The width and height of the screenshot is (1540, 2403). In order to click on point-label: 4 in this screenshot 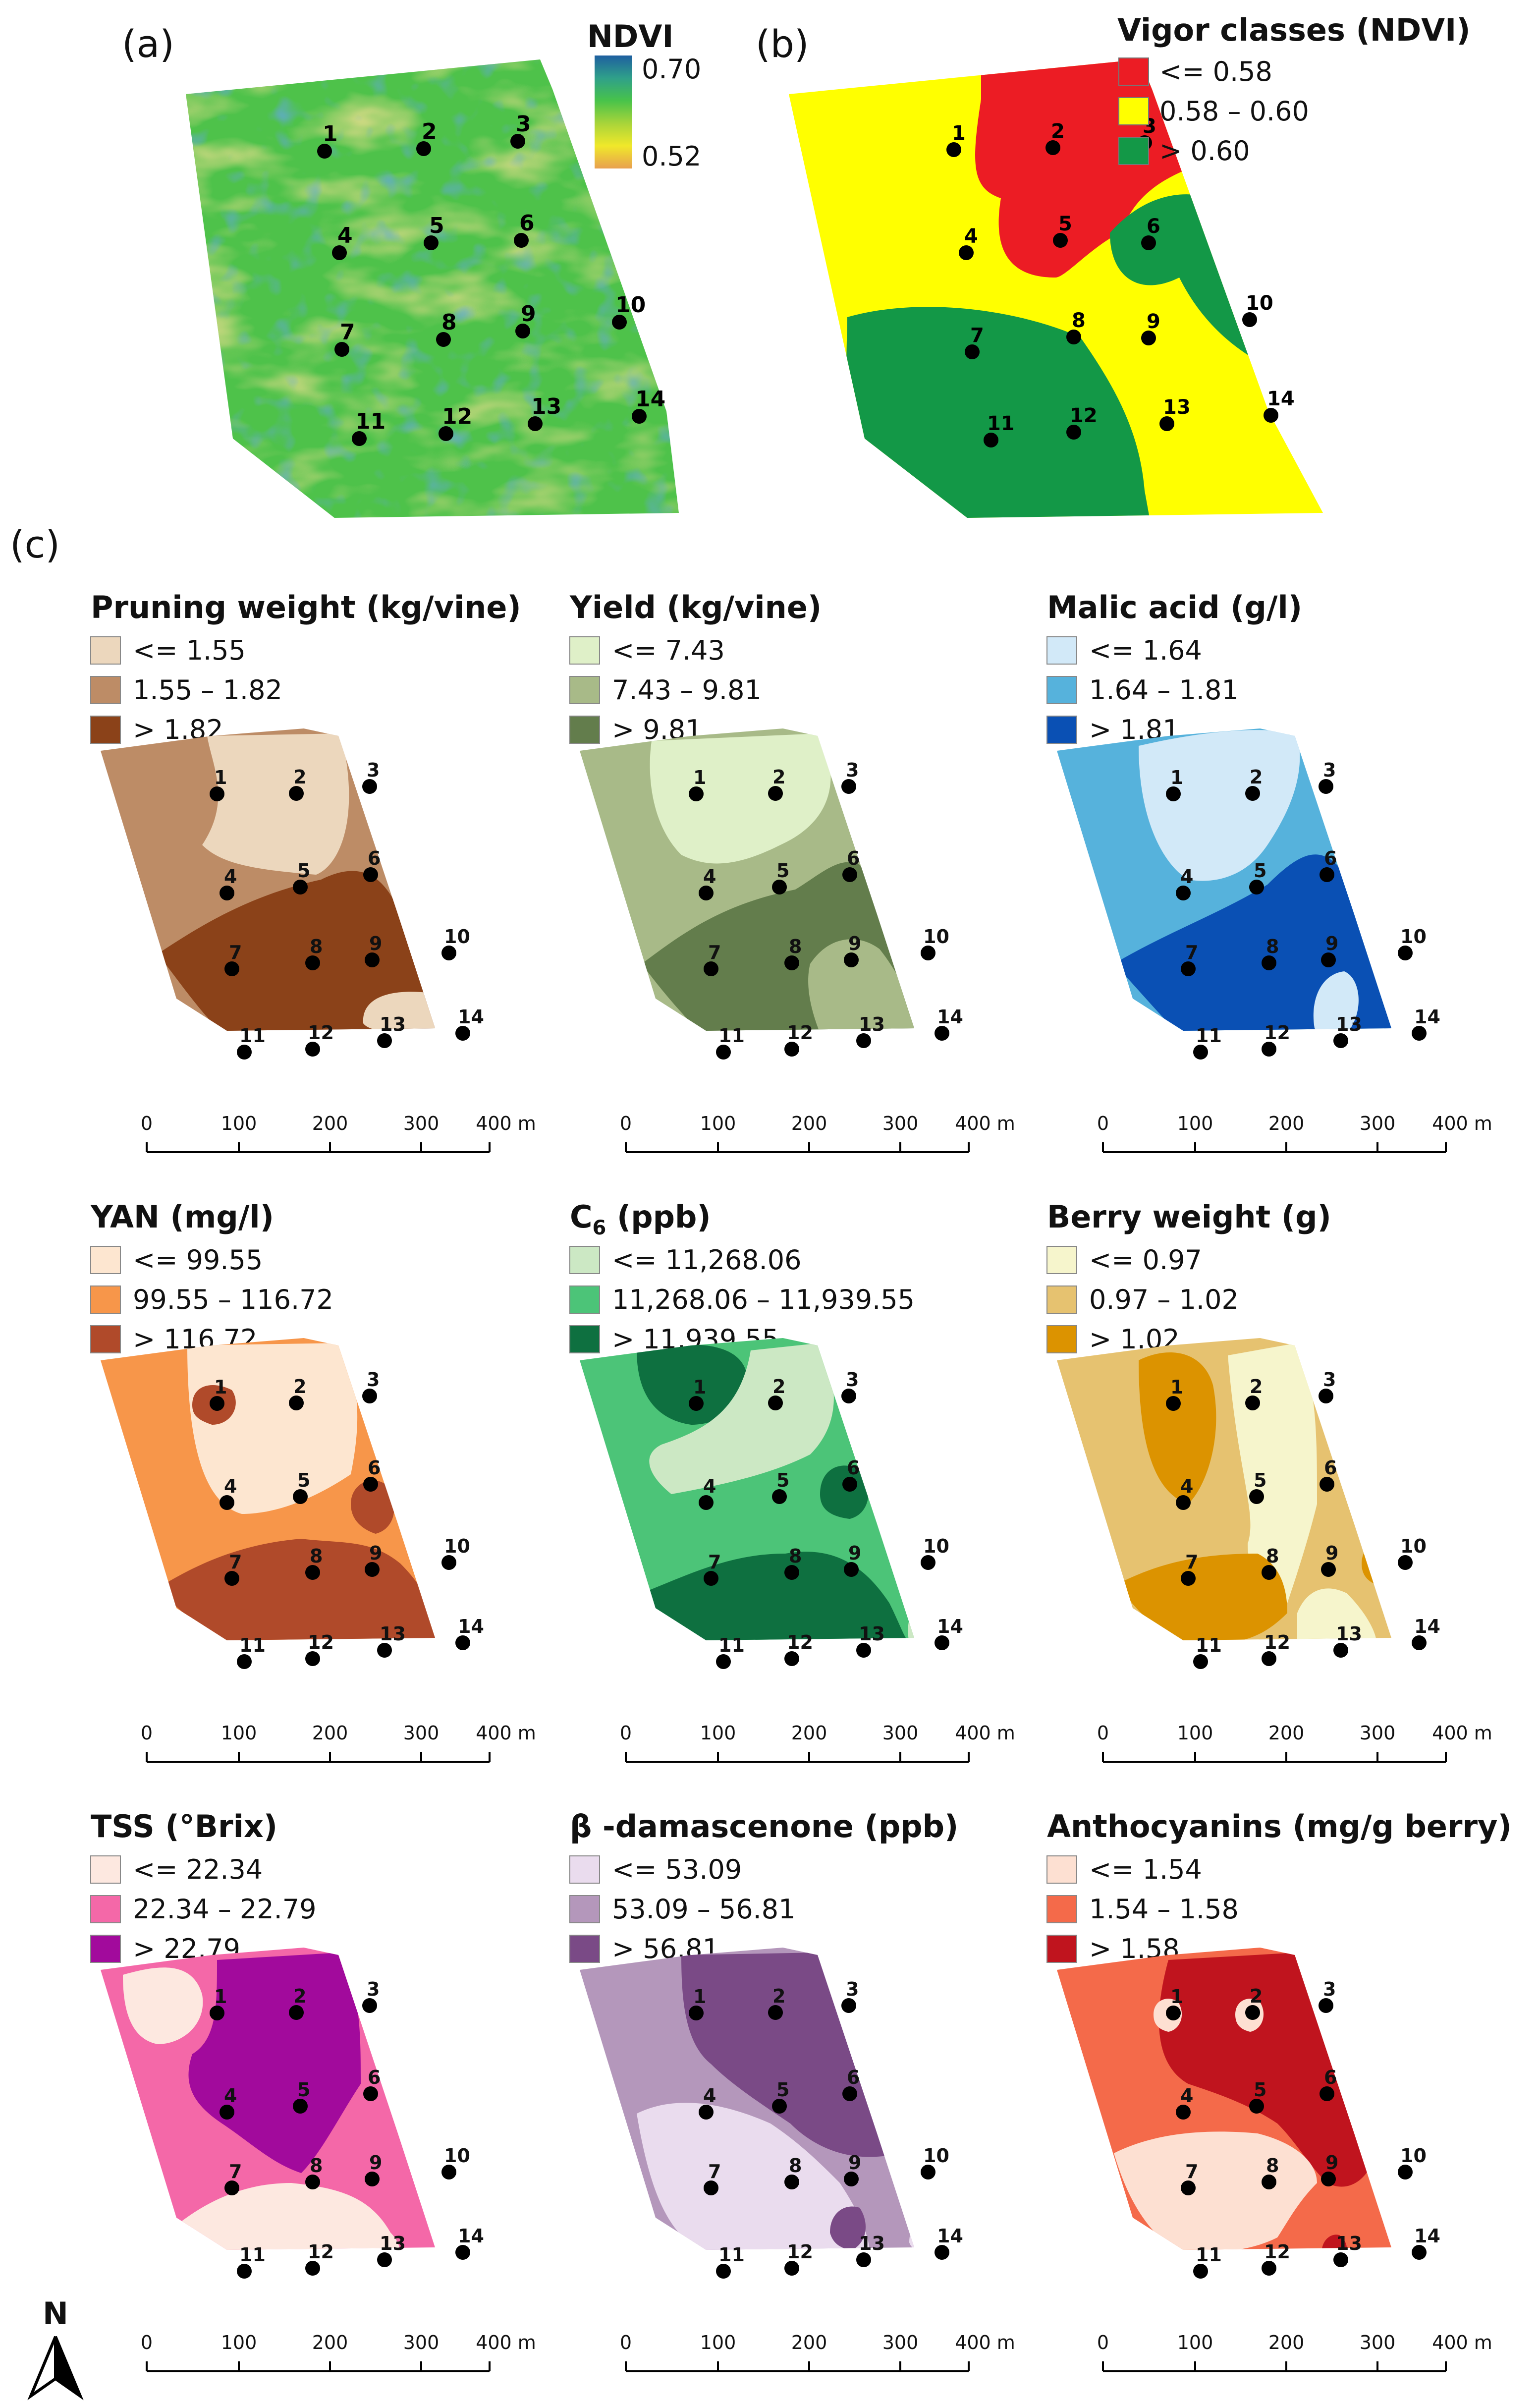, I will do `click(971, 236)`.